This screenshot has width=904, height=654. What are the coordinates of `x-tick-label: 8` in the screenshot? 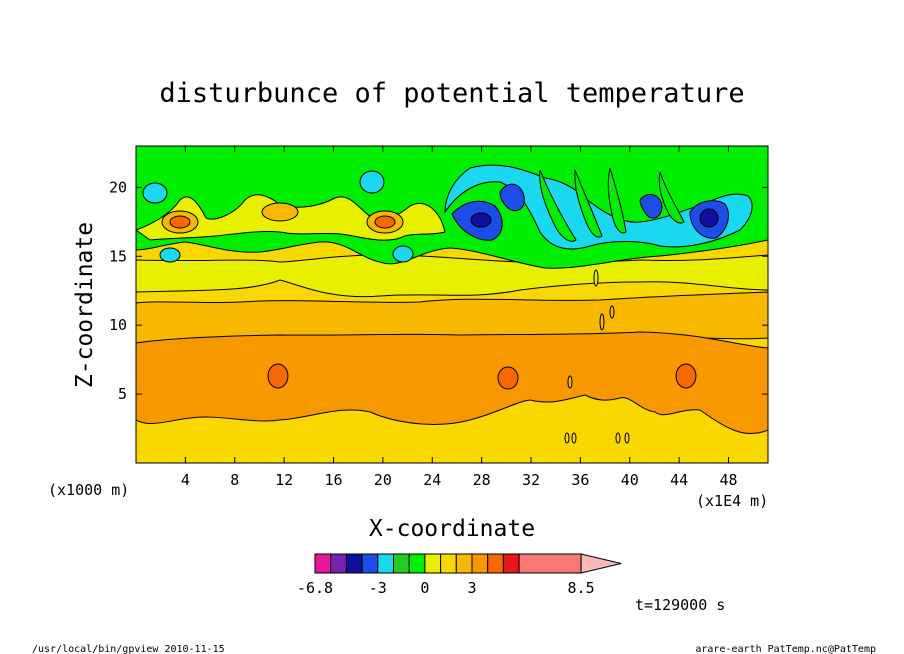 It's located at (234, 480).